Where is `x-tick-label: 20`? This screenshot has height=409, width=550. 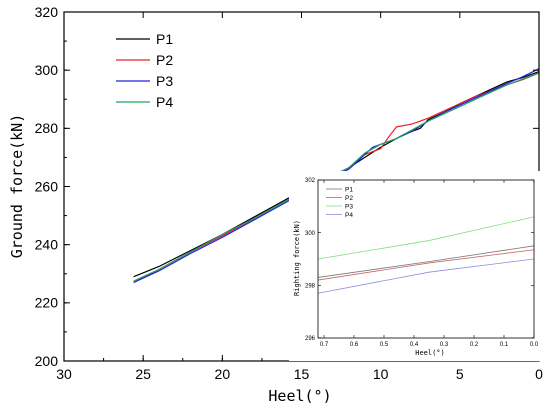
x-tick-label: 20 is located at coordinates (223, 374).